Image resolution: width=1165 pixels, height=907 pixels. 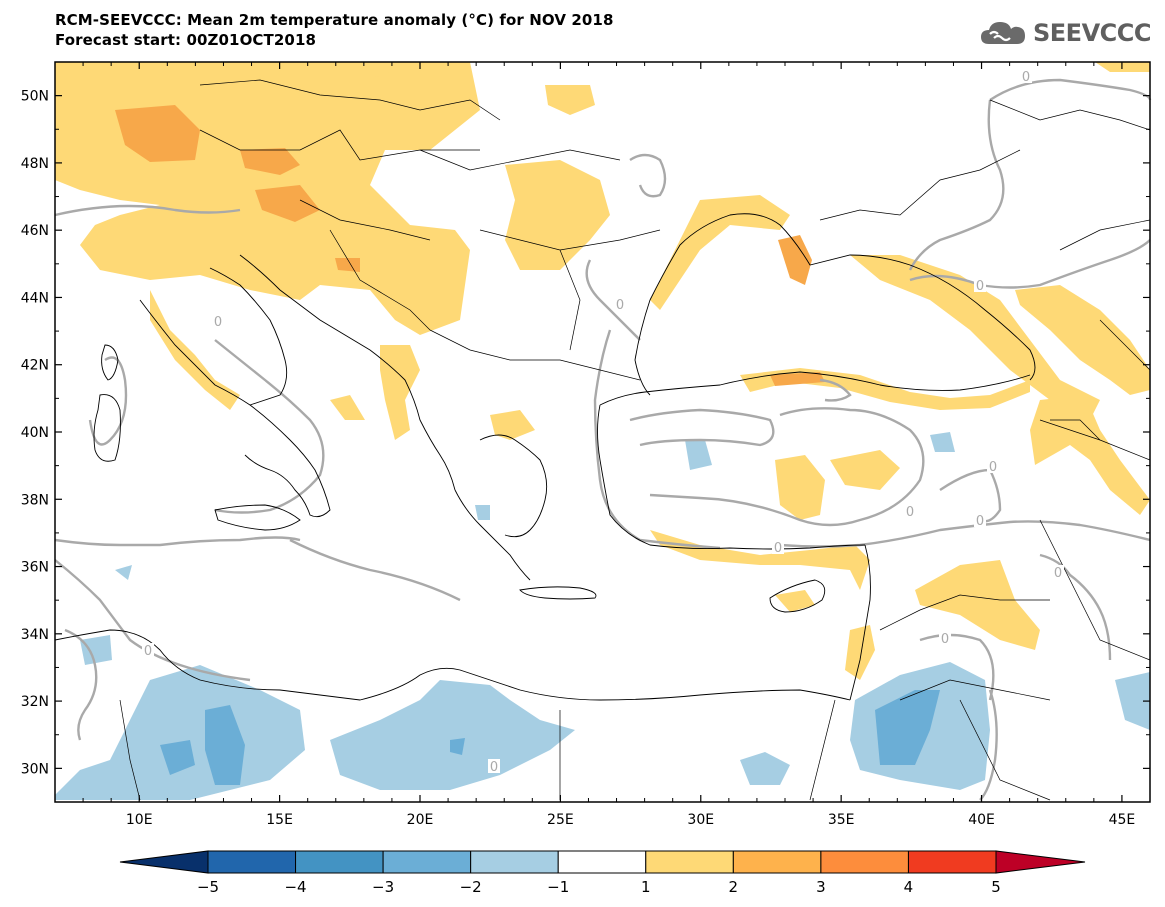 I want to click on warm-region-adriatic, so click(x=400, y=392).